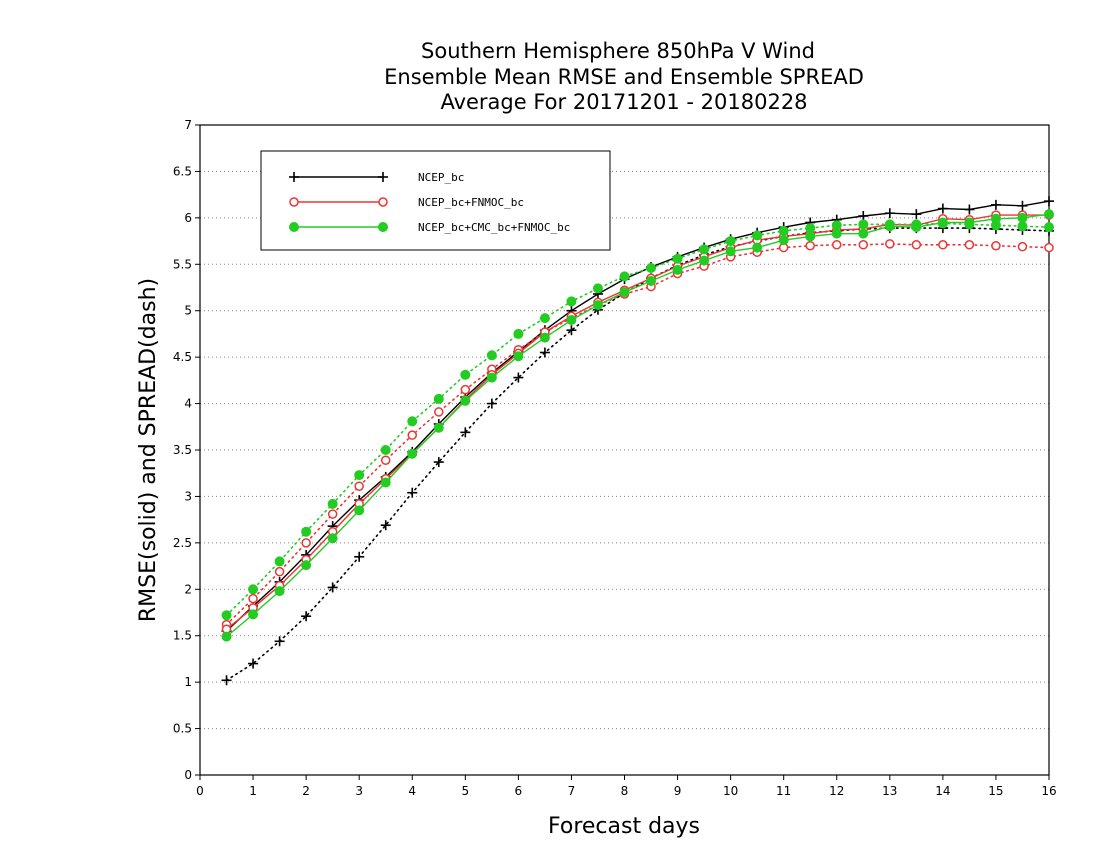 Image resolution: width=1100 pixels, height=850 pixels. What do you see at coordinates (306, 791) in the screenshot?
I see `x-tick-label: 2` at bounding box center [306, 791].